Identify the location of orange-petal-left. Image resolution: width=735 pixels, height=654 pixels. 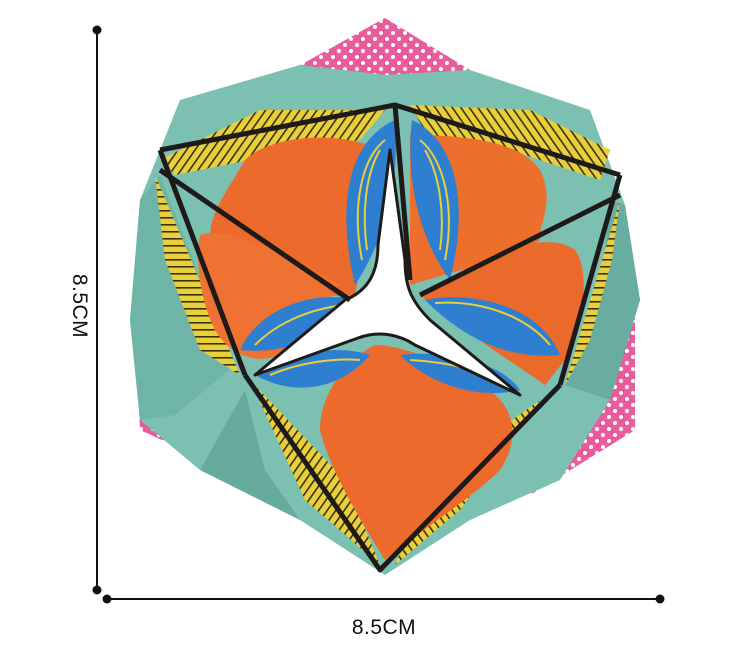
(269, 296).